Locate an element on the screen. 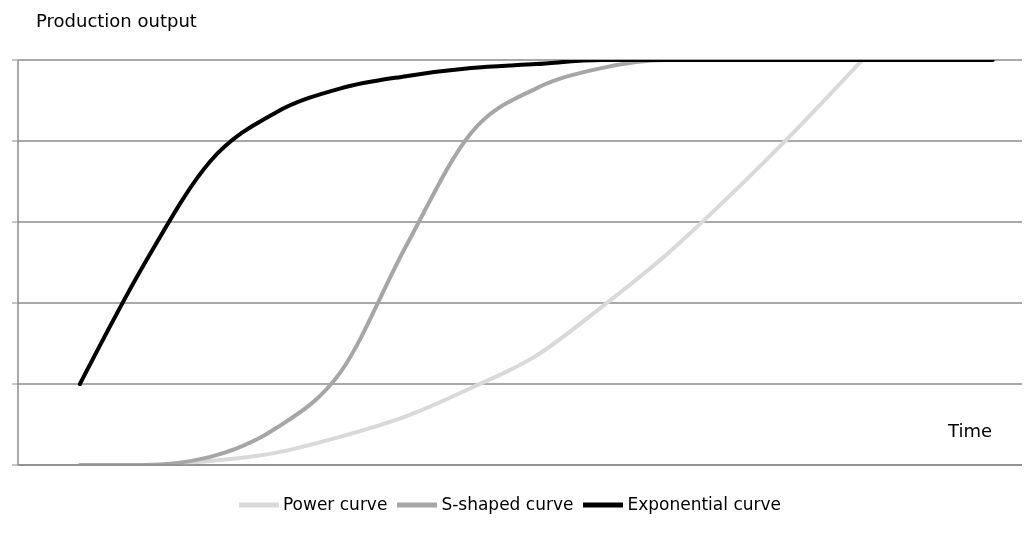 The image size is (1035, 543). y-axis-title: Production output is located at coordinates (116, 20).